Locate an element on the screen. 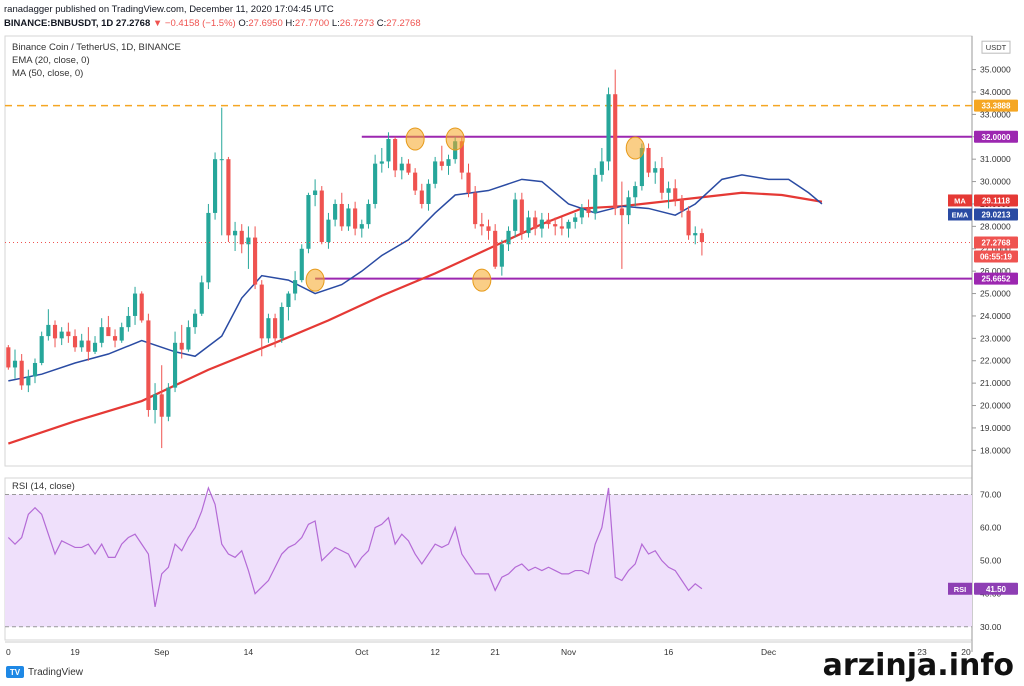 The width and height of the screenshot is (1024, 686). time-tick-label: Nov is located at coordinates (569, 652).